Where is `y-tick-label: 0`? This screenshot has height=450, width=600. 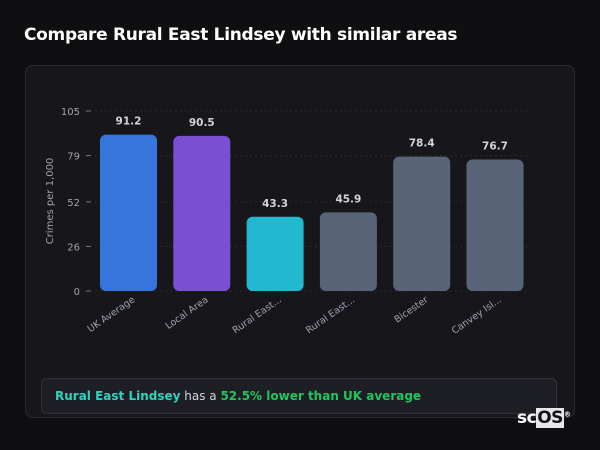
y-tick-label: 0 is located at coordinates (77, 292).